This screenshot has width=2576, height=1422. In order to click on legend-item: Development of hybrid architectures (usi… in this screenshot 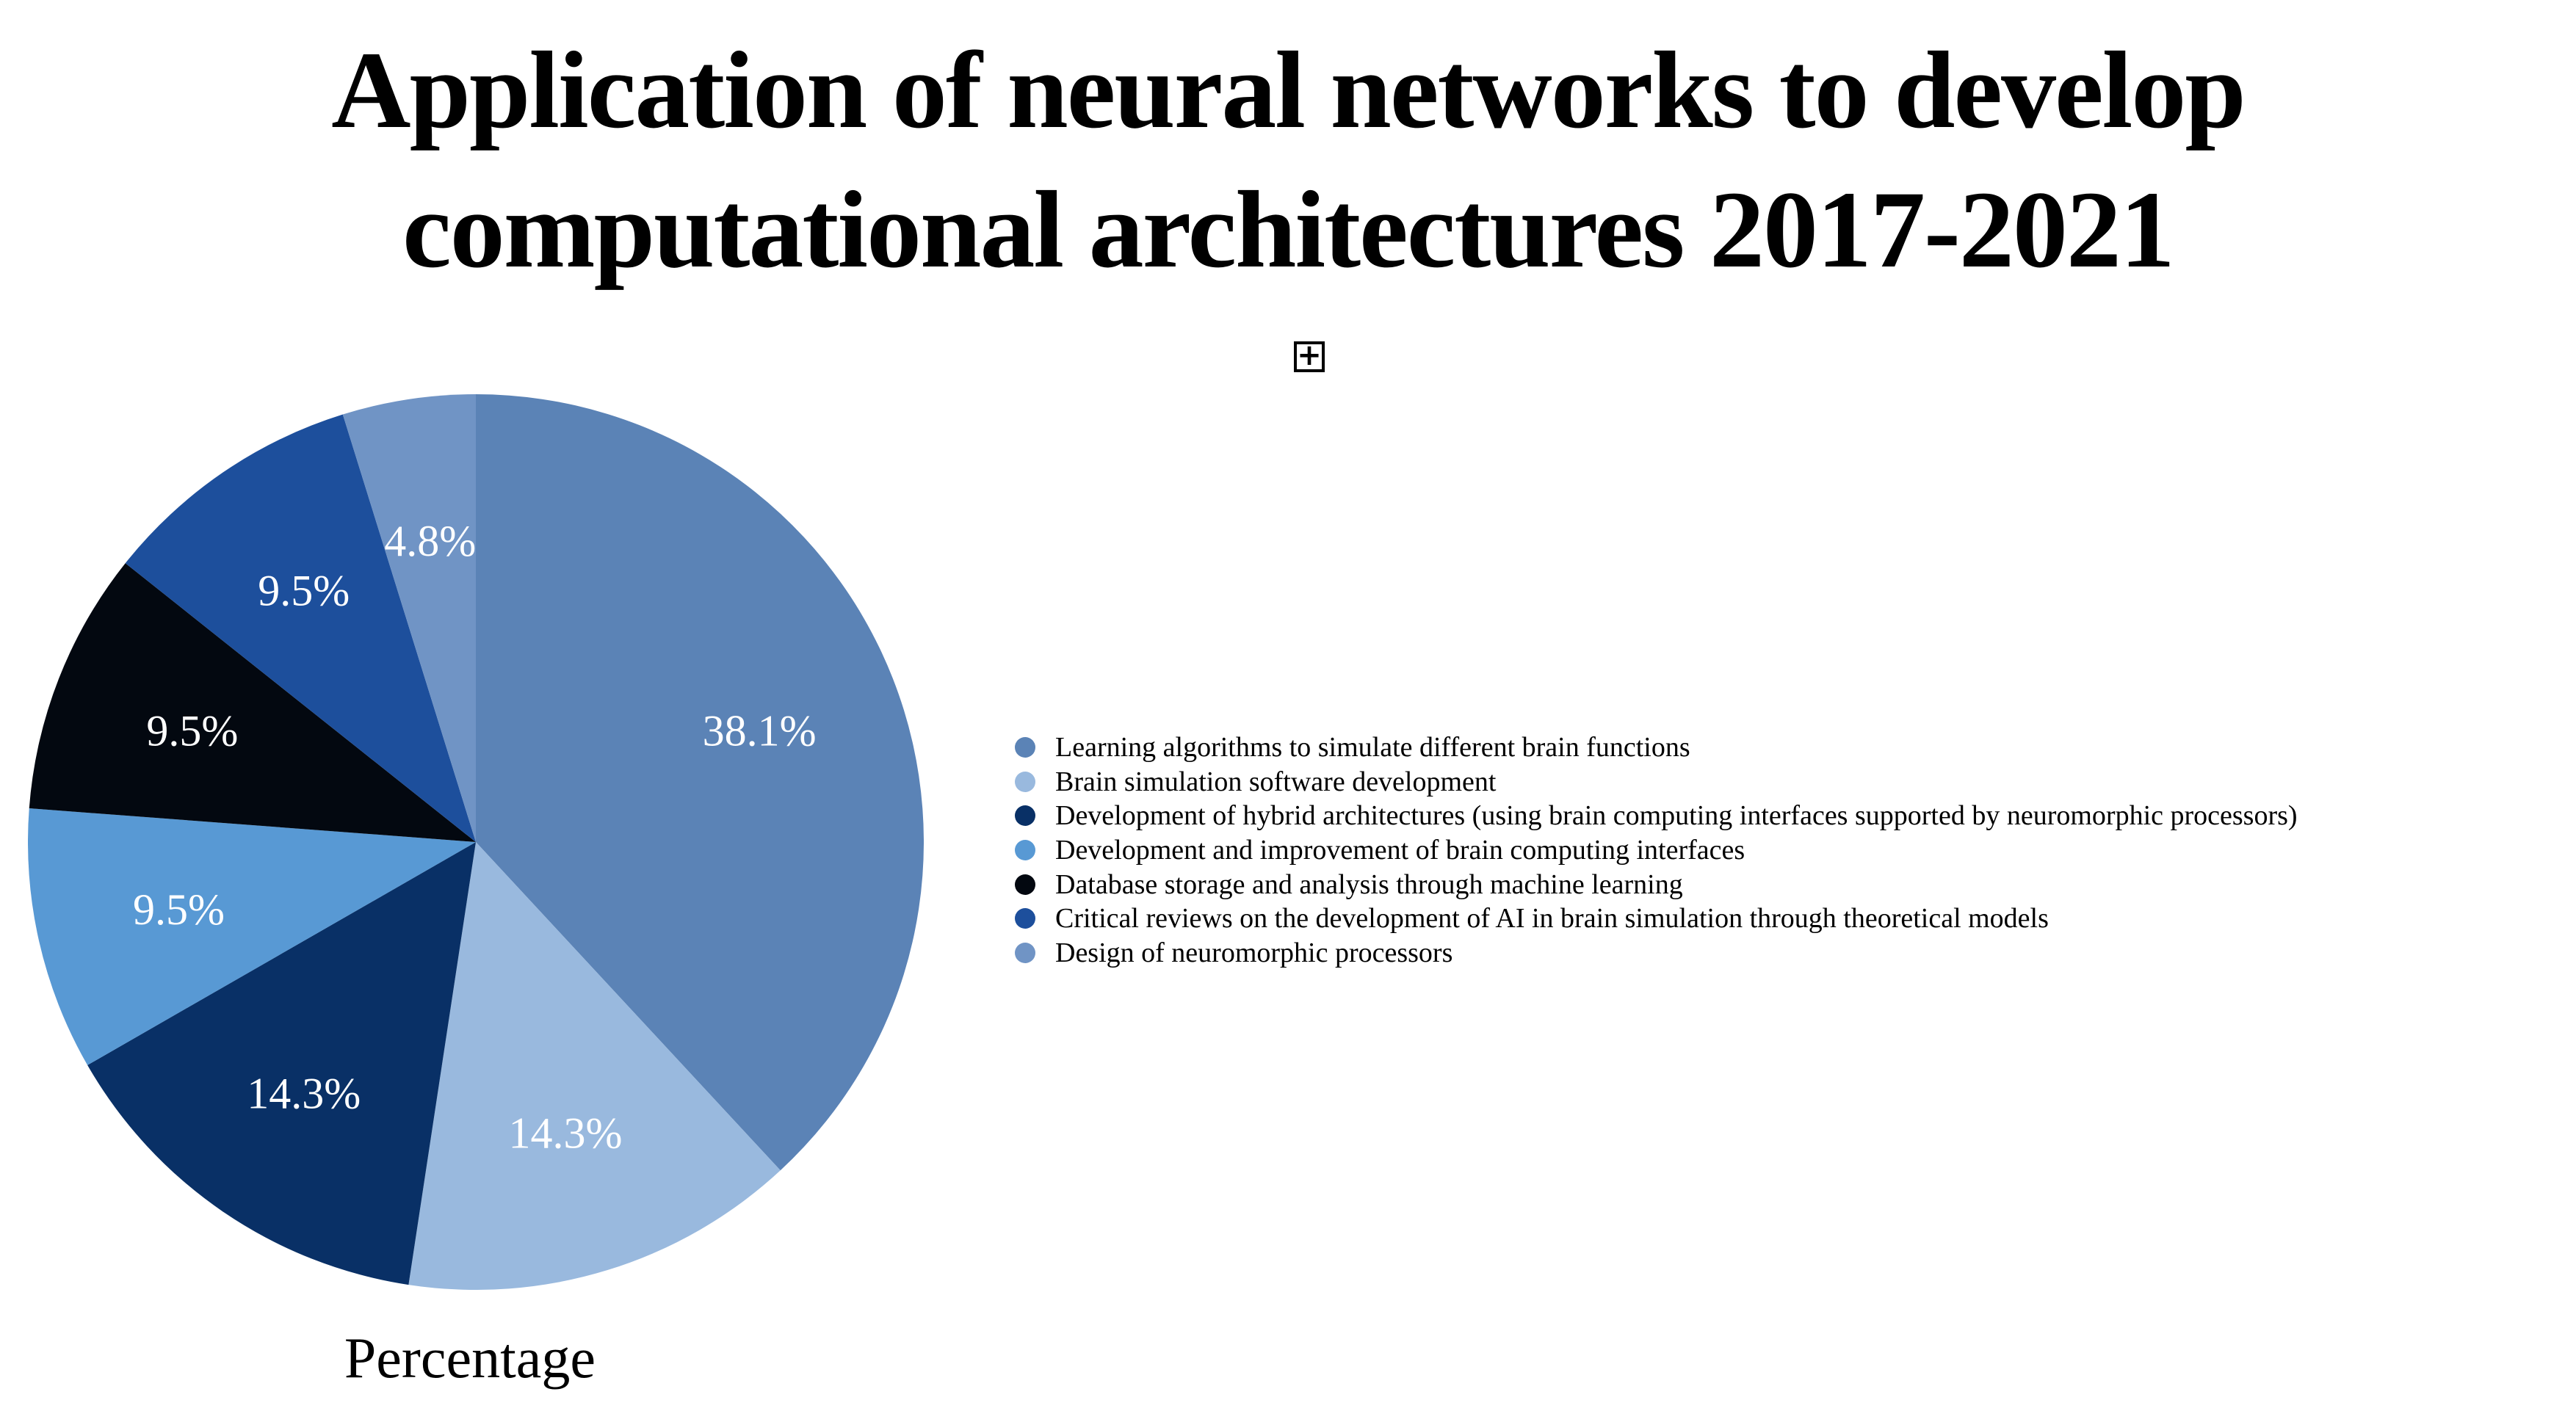, I will do `click(1656, 816)`.